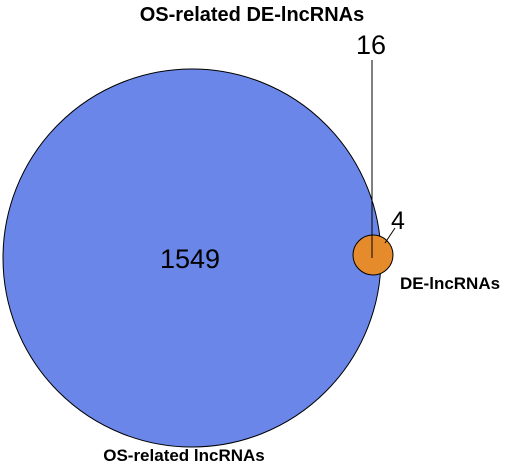 Image resolution: width=505 pixels, height=469 pixels. Describe the element at coordinates (184, 455) in the screenshot. I see `set-label-os-related-lncrnas: OS-related lncRNAs` at that location.